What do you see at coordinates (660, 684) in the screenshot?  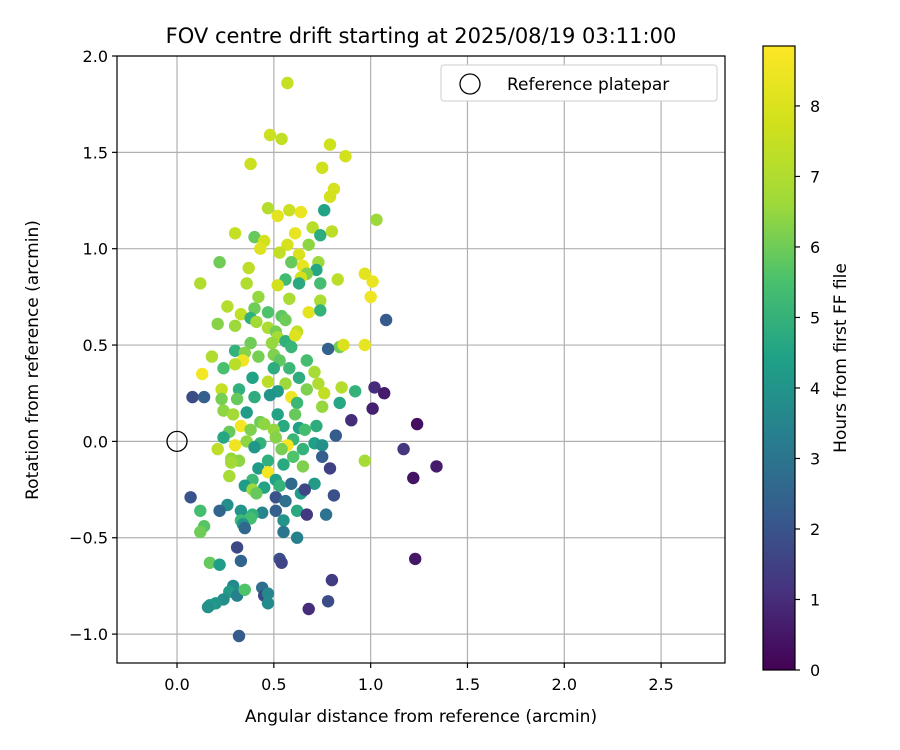 I see `x-tick-label: 2.5` at bounding box center [660, 684].